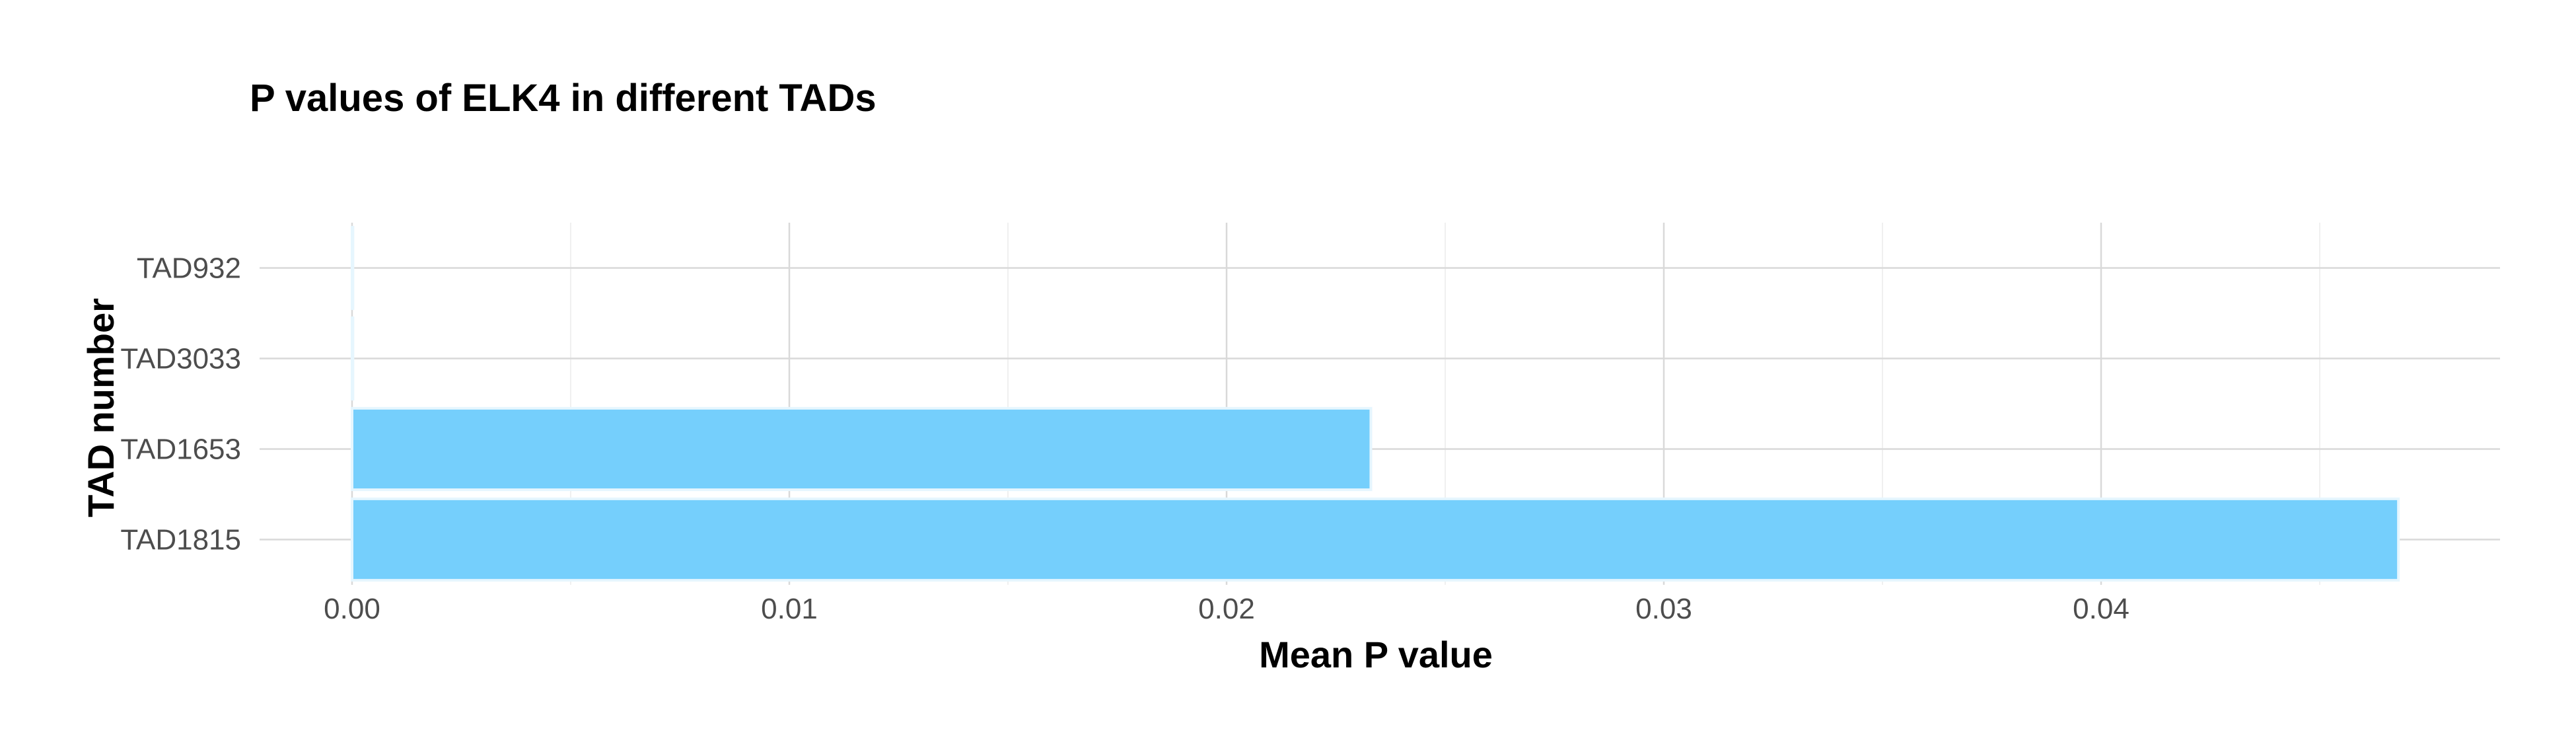 Image resolution: width=2576 pixels, height=752 pixels. Describe the element at coordinates (353, 358) in the screenshot. I see `bar-tad3033` at that location.